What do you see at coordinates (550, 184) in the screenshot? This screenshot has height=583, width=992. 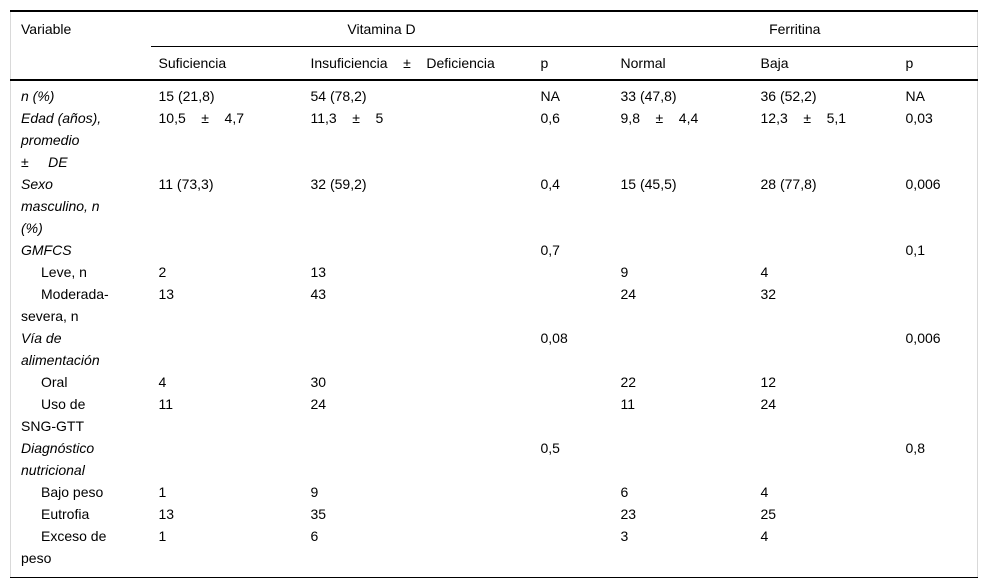 I see `table-cell: 0,4` at bounding box center [550, 184].